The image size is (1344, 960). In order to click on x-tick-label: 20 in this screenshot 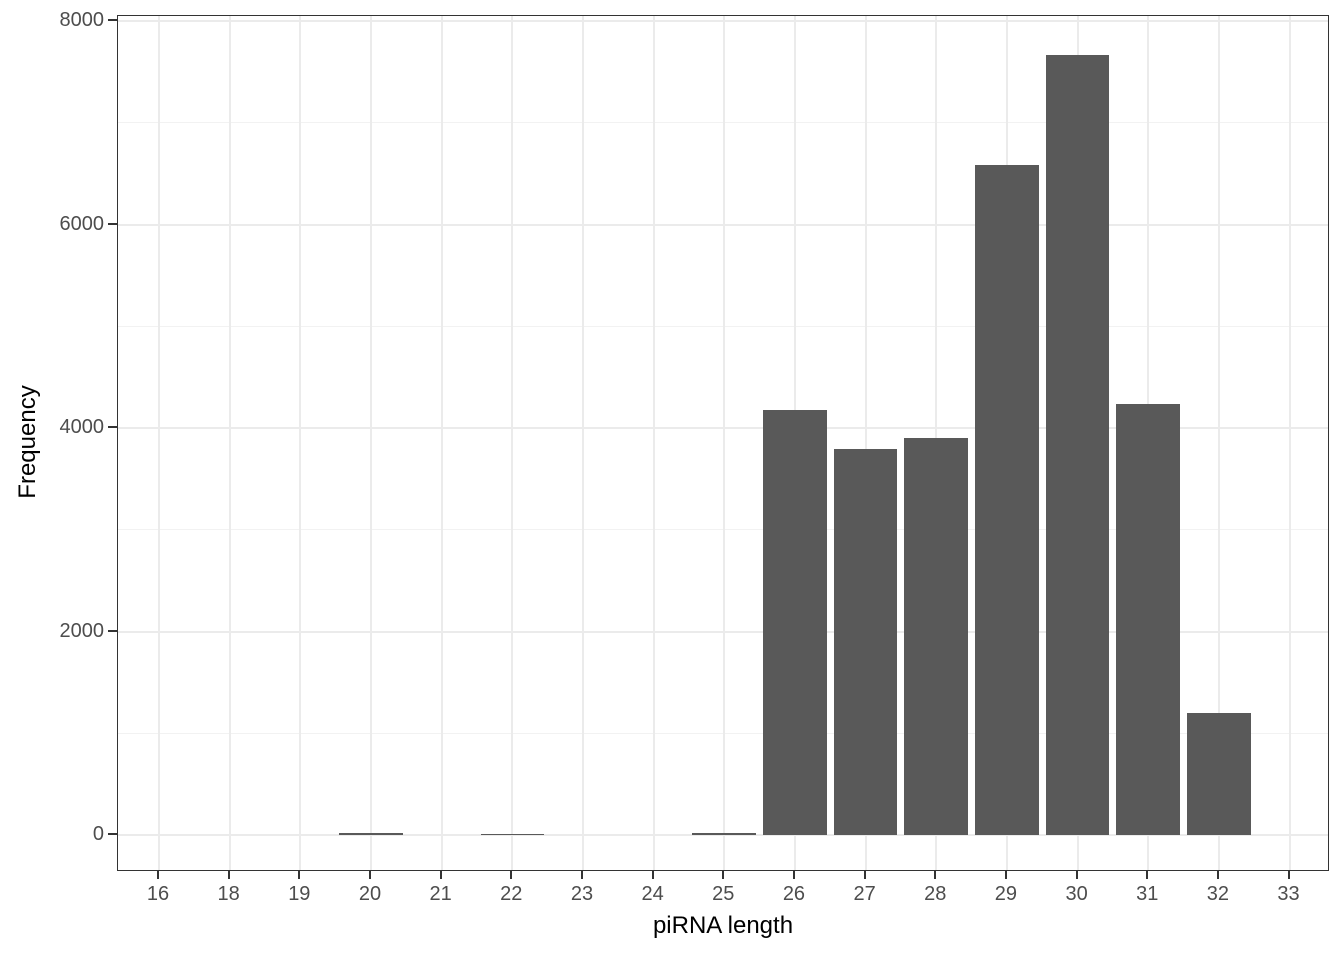, I will do `click(370, 894)`.